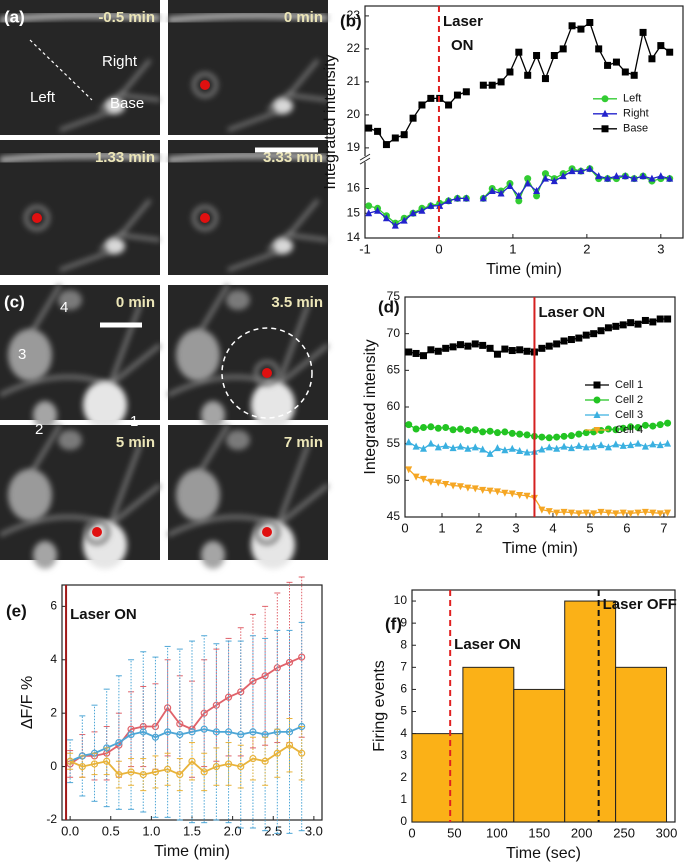 This screenshot has width=685, height=868. What do you see at coordinates (403, 755) in the screenshot?
I see `y-tick-label: 3` at bounding box center [403, 755].